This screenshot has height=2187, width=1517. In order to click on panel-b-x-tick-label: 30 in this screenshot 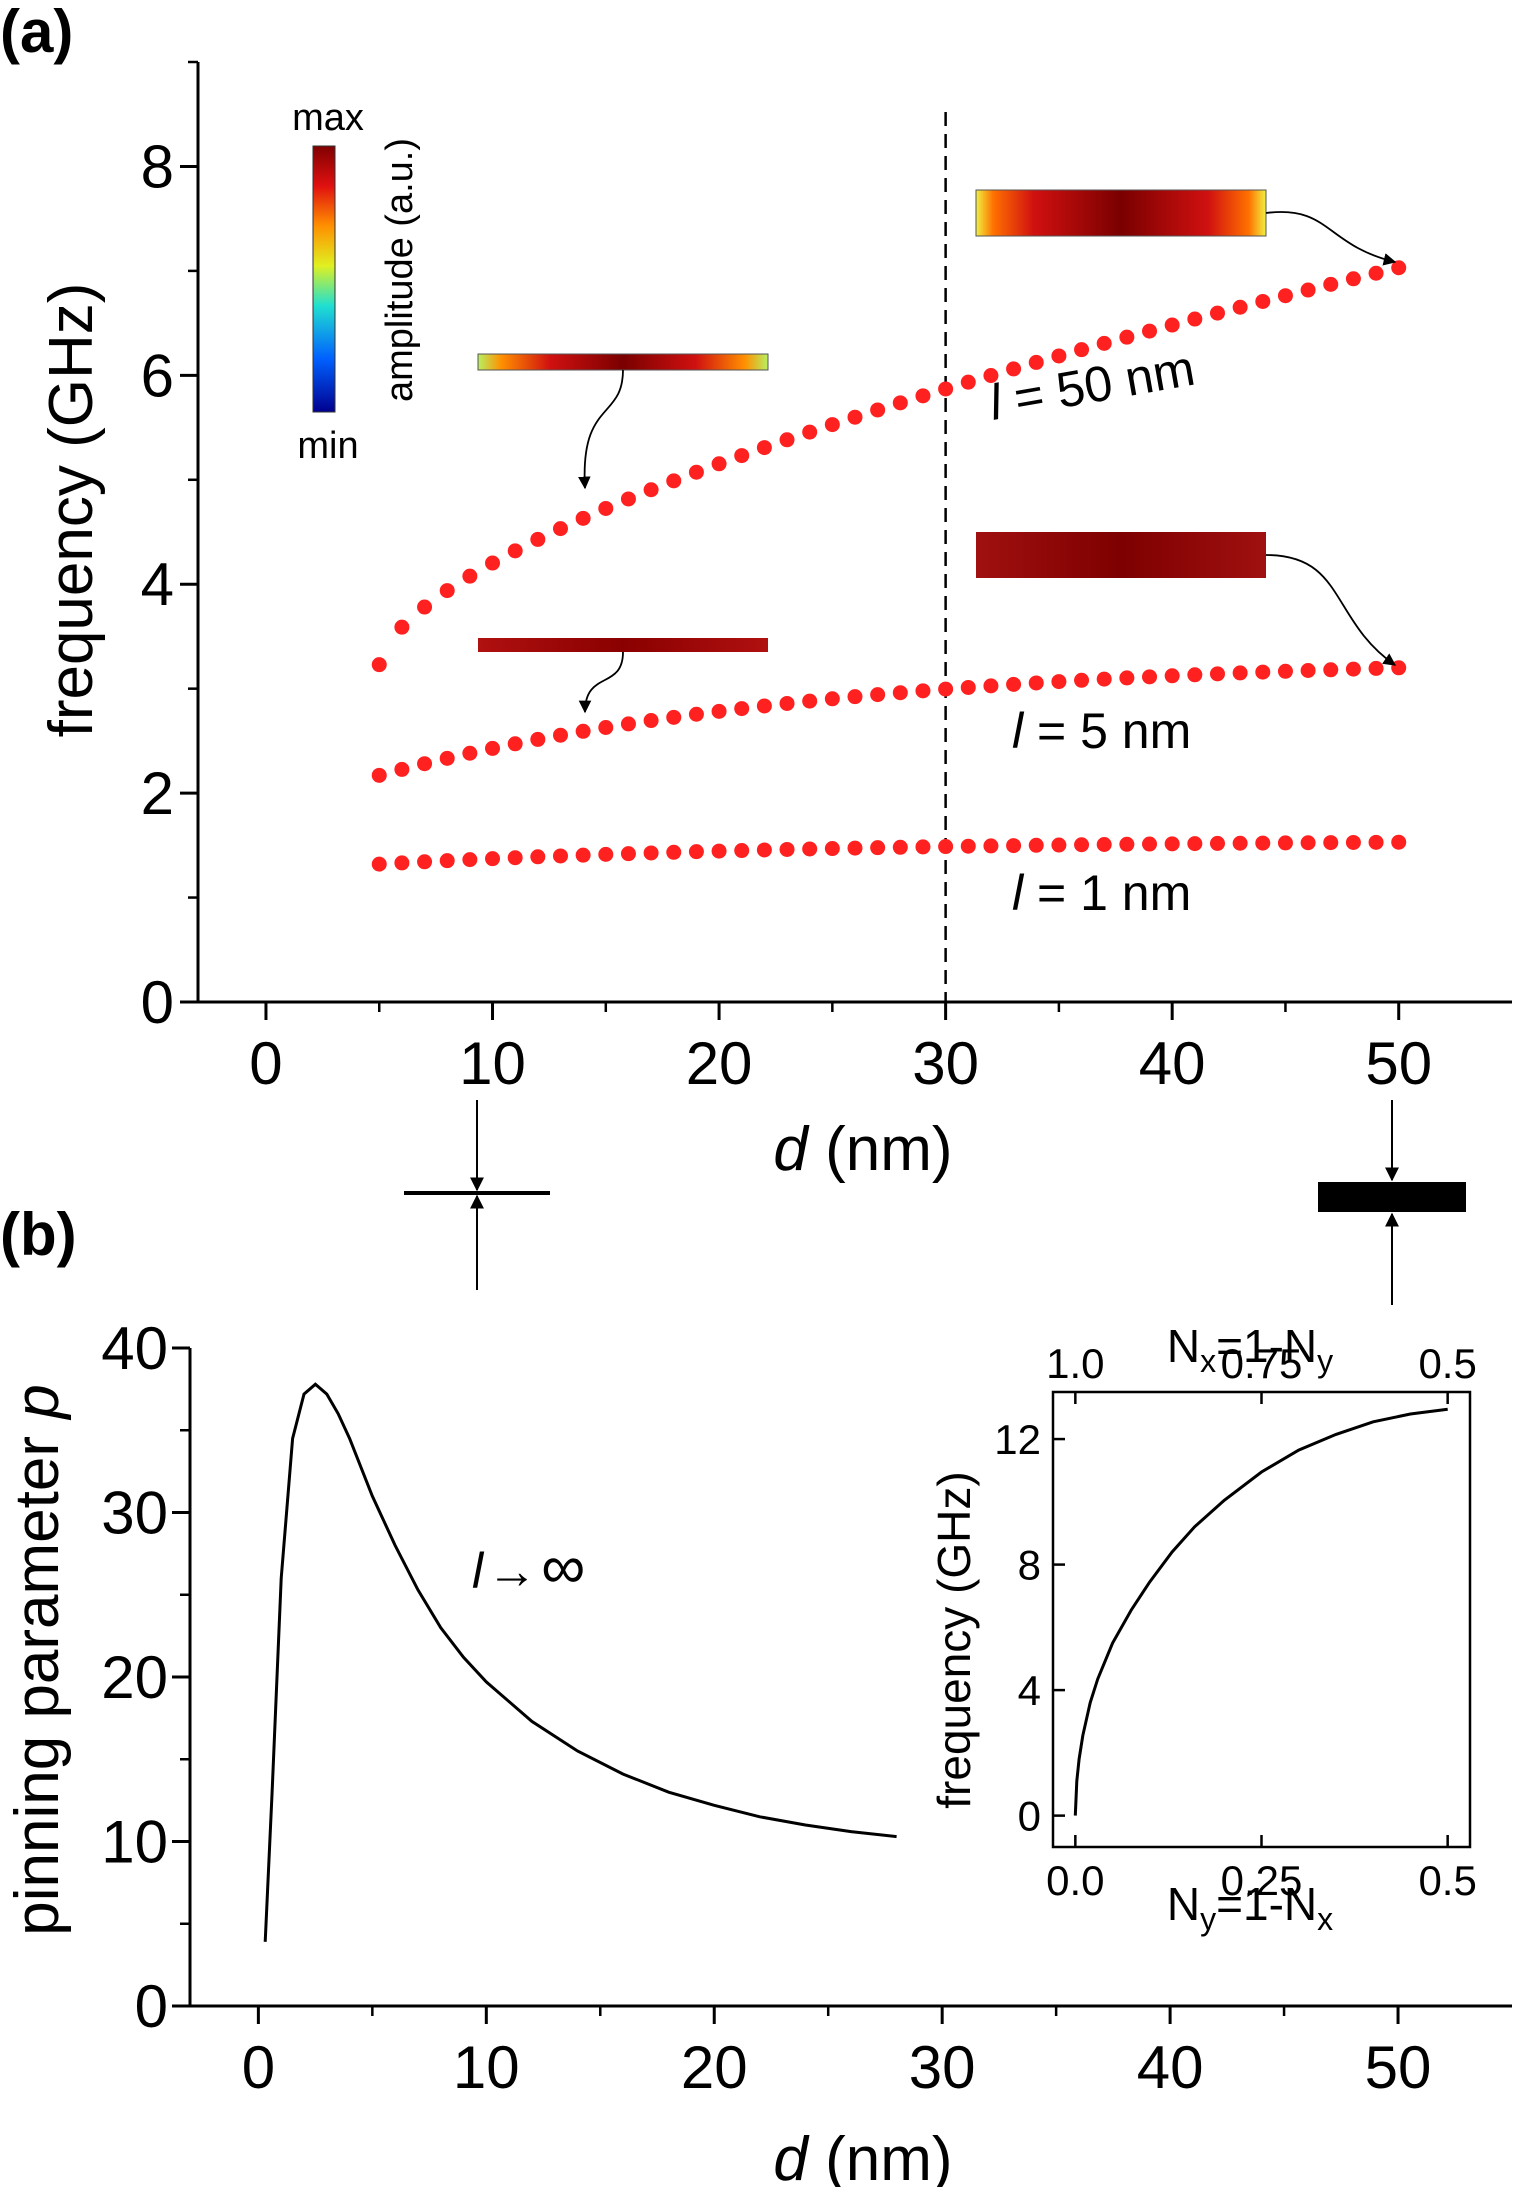, I will do `click(942, 2067)`.